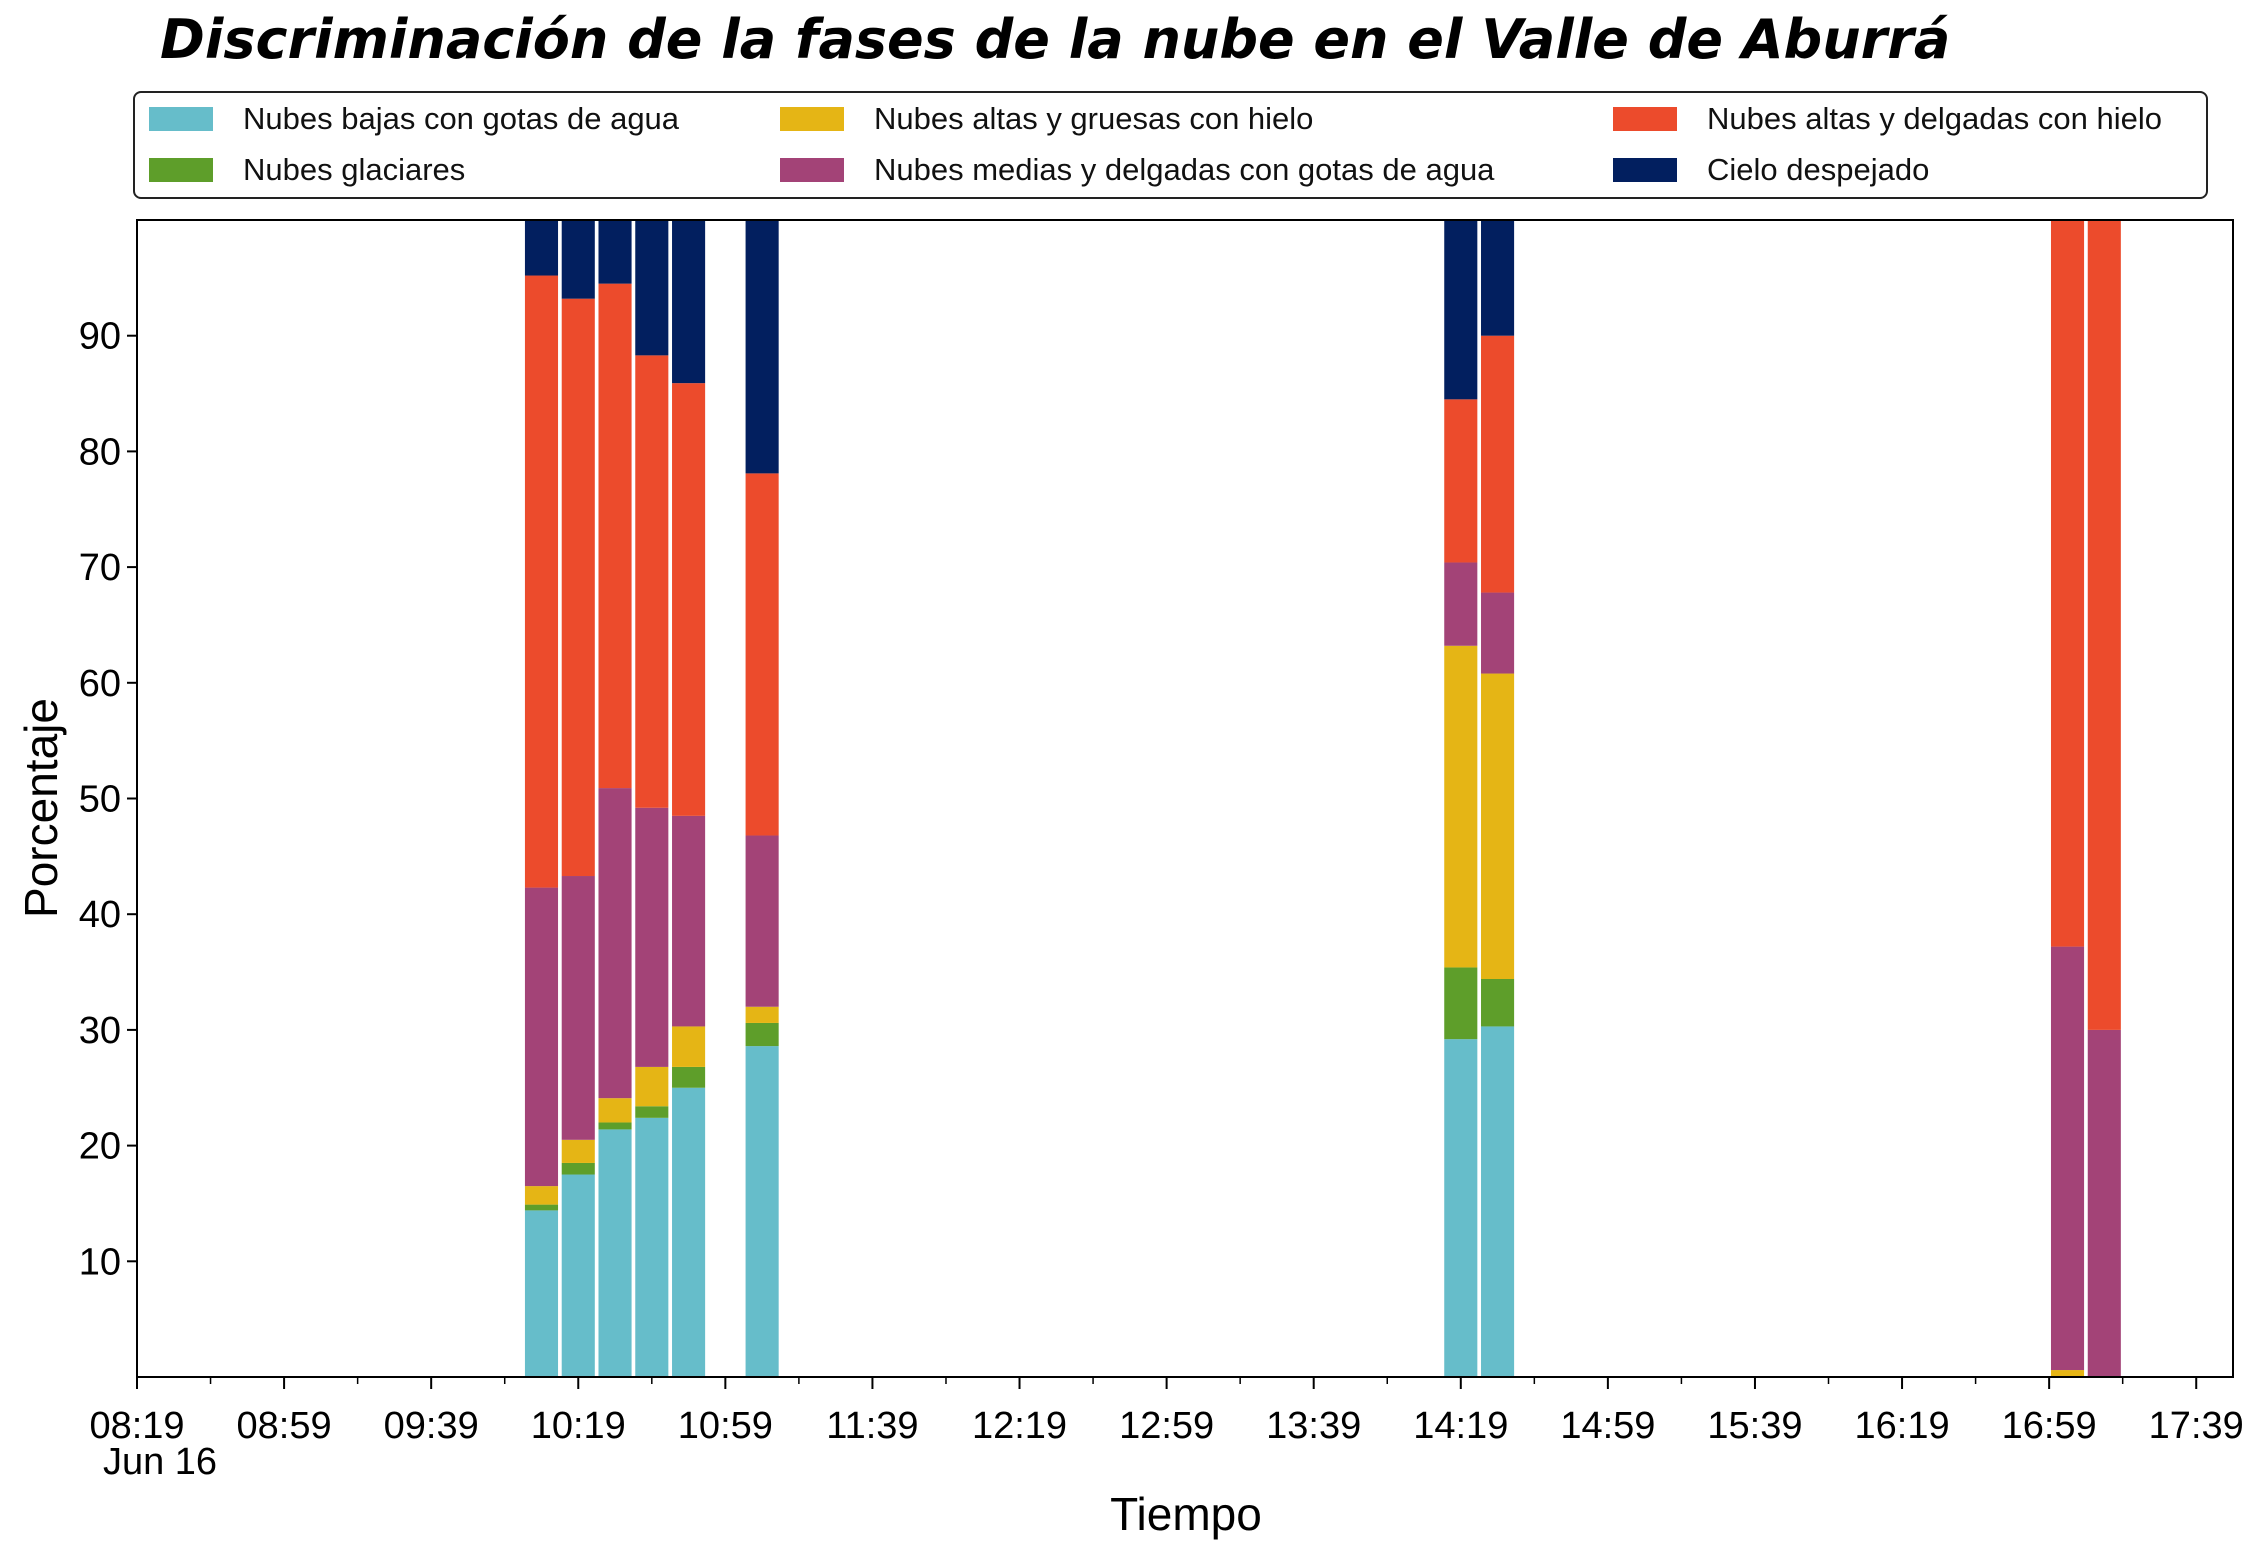 The width and height of the screenshot is (2244, 1559). I want to click on legend-item: Cielo despejado, so click(1771, 170).